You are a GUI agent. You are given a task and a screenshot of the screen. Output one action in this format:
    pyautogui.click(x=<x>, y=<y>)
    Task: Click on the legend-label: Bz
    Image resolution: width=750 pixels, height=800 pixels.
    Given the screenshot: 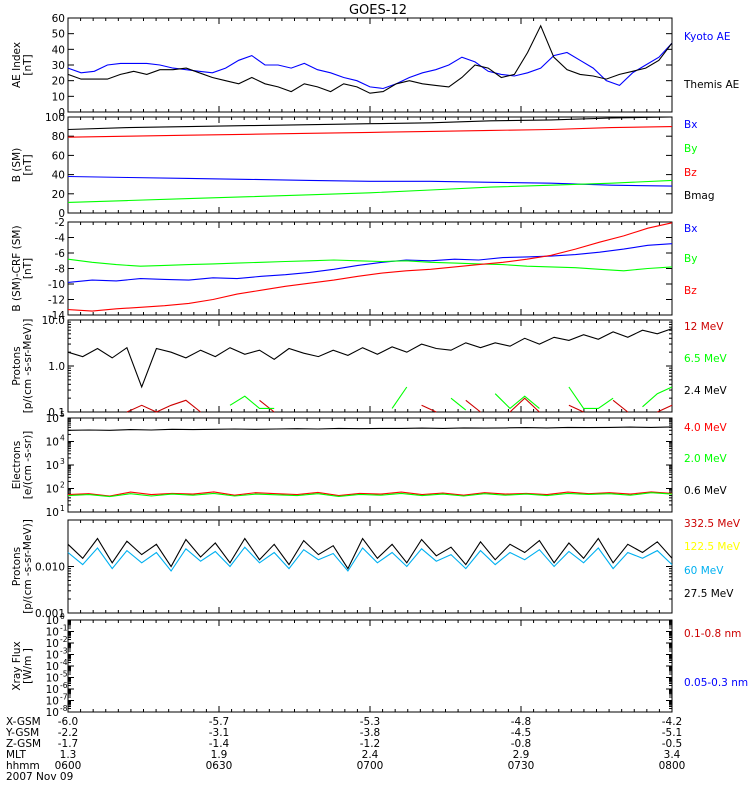 What is the action you would take?
    pyautogui.click(x=690, y=291)
    